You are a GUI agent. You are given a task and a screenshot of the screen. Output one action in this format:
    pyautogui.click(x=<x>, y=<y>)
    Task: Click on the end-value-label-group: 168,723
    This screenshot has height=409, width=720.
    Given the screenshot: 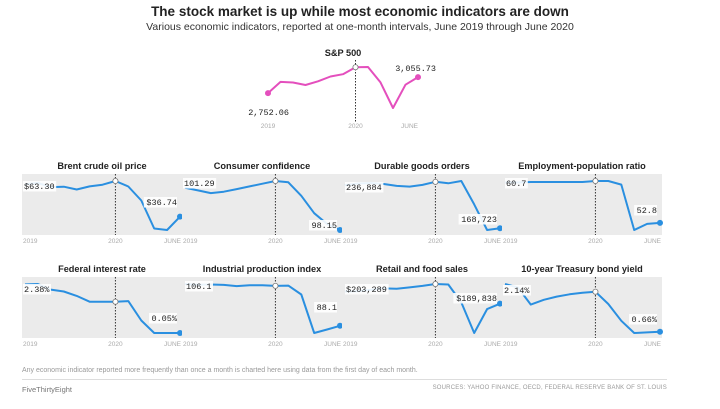 What is the action you would take?
    pyautogui.click(x=477, y=219)
    